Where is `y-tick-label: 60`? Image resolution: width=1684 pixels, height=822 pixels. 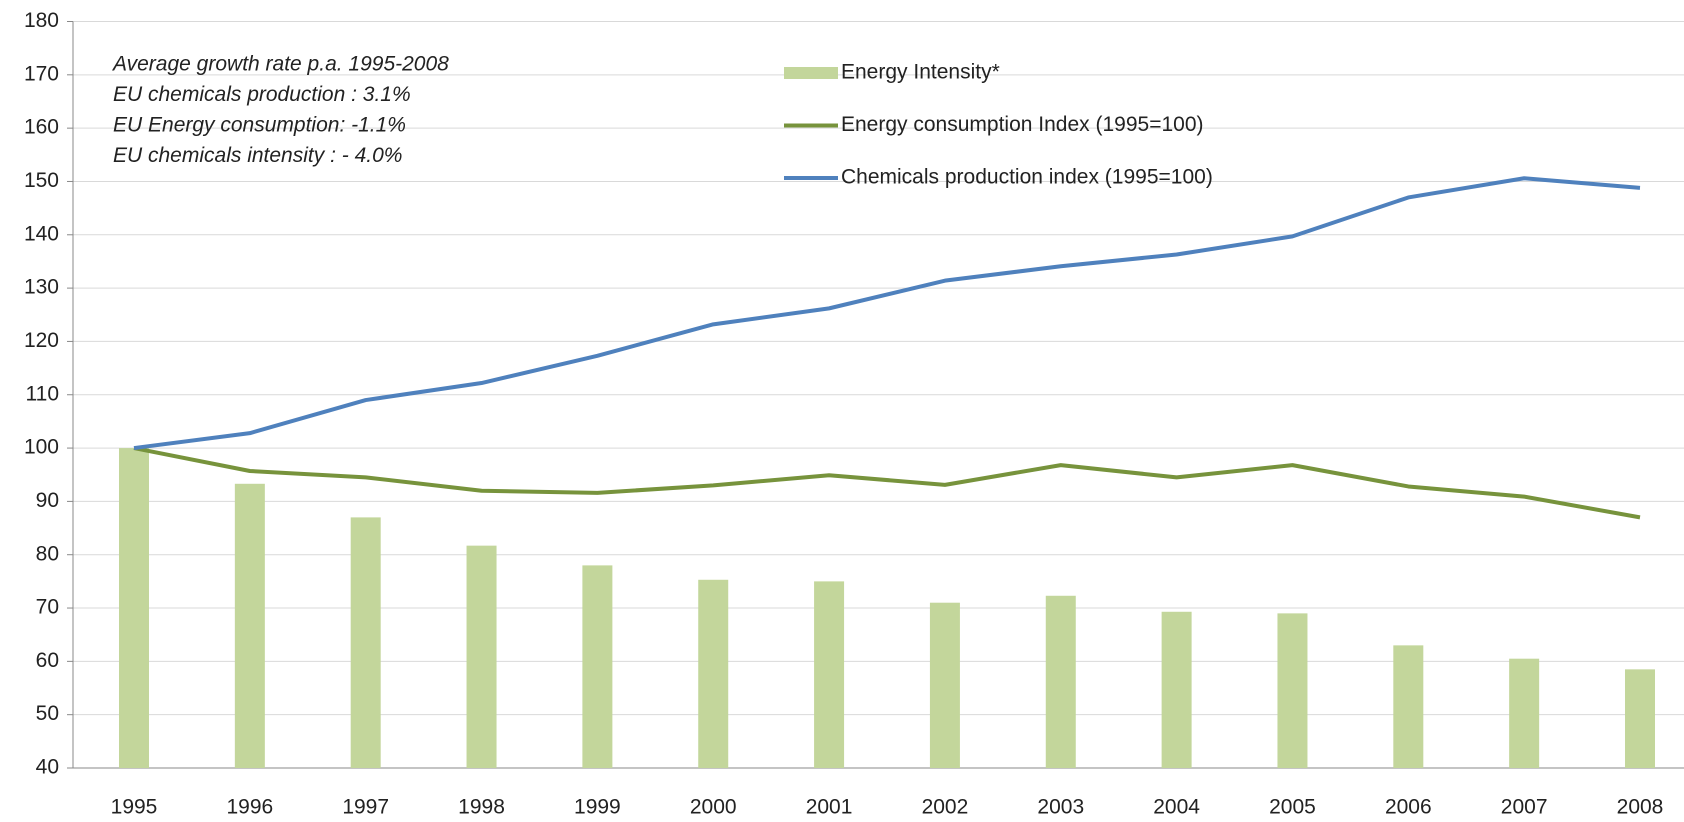 y-tick-label: 60 is located at coordinates (47, 660).